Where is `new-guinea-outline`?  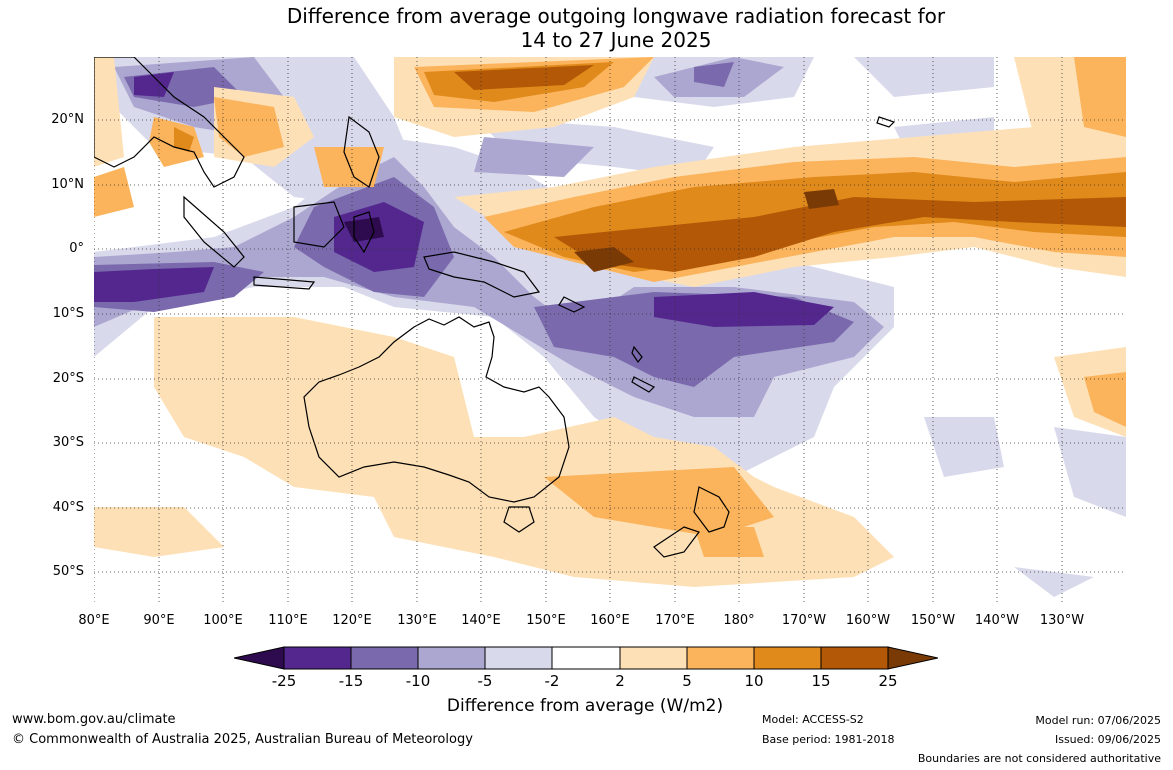 new-guinea-outline is located at coordinates (482, 274).